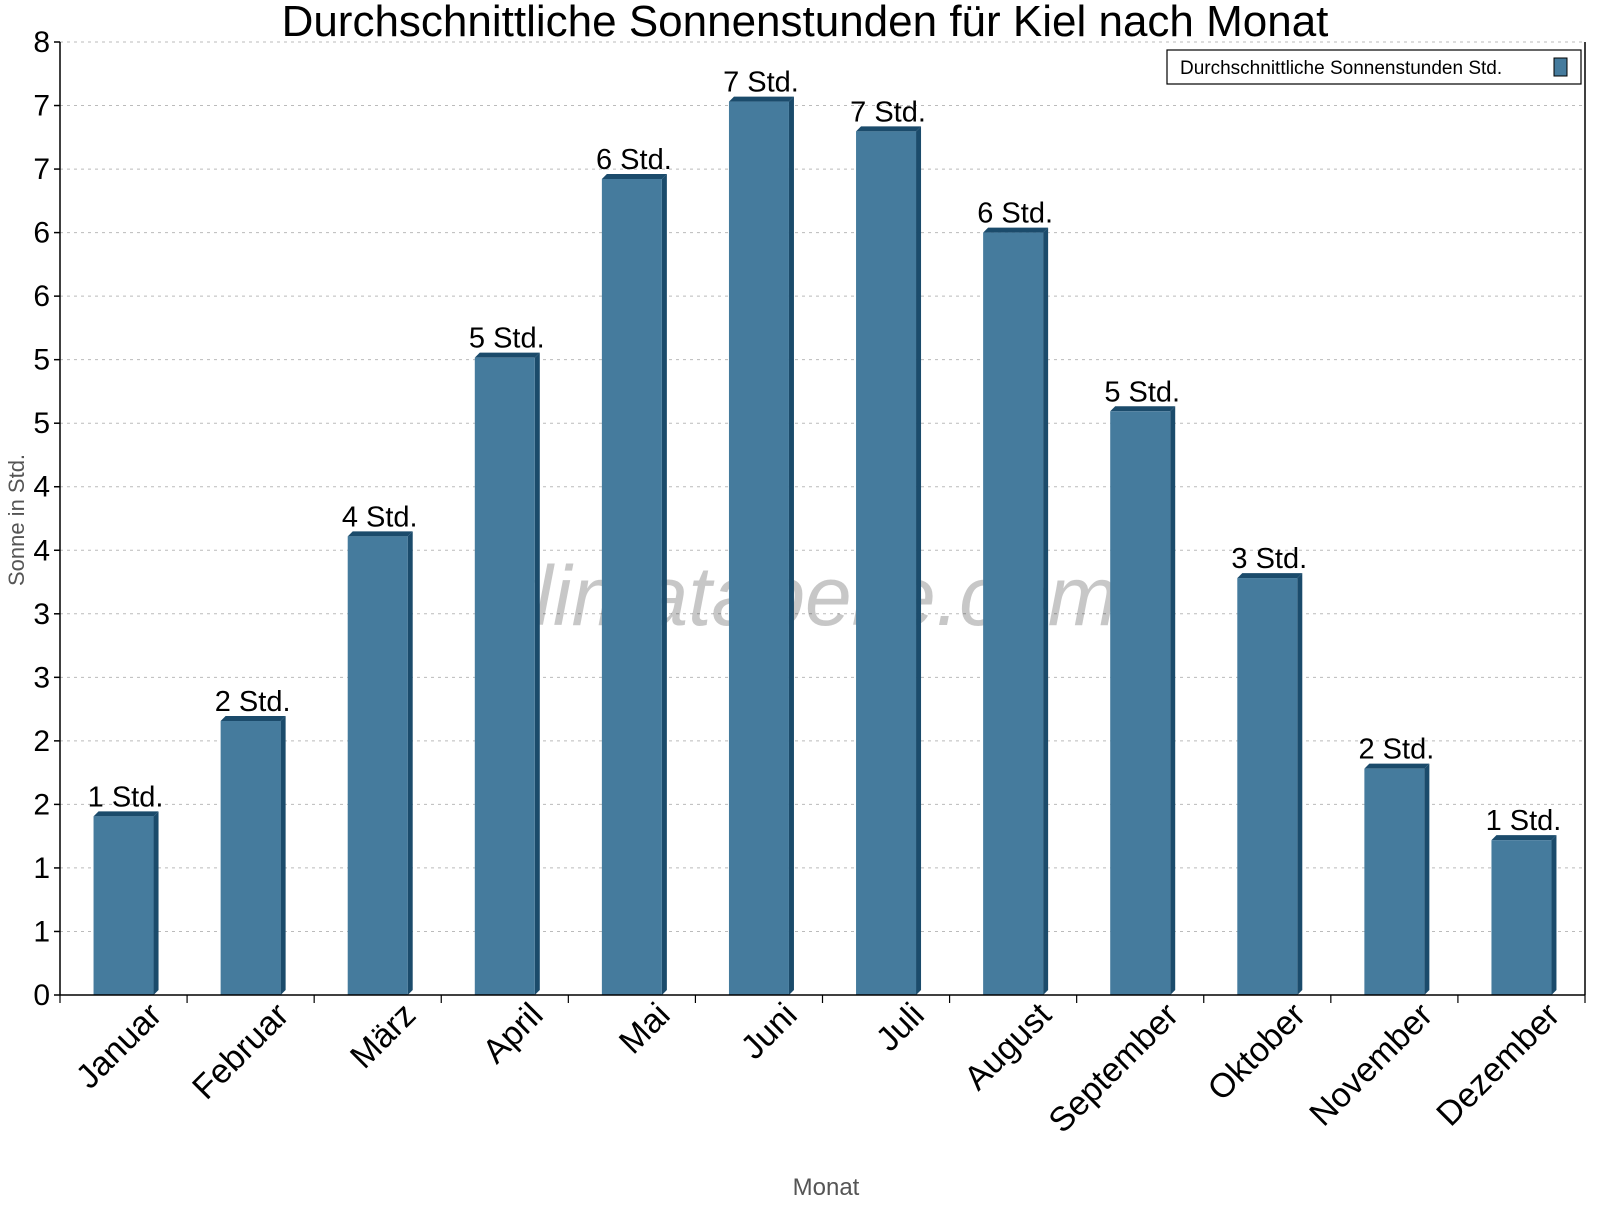  I want to click on x-tick-label: März, so click(383, 1036).